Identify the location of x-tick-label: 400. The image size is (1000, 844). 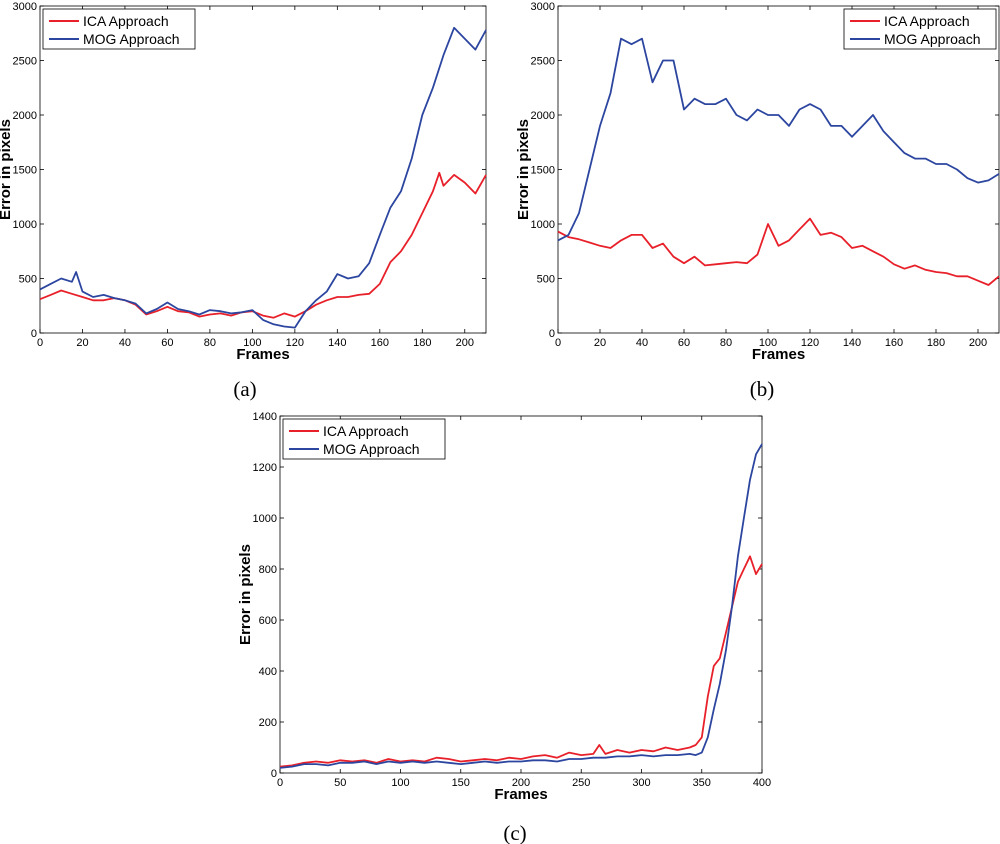
(762, 783).